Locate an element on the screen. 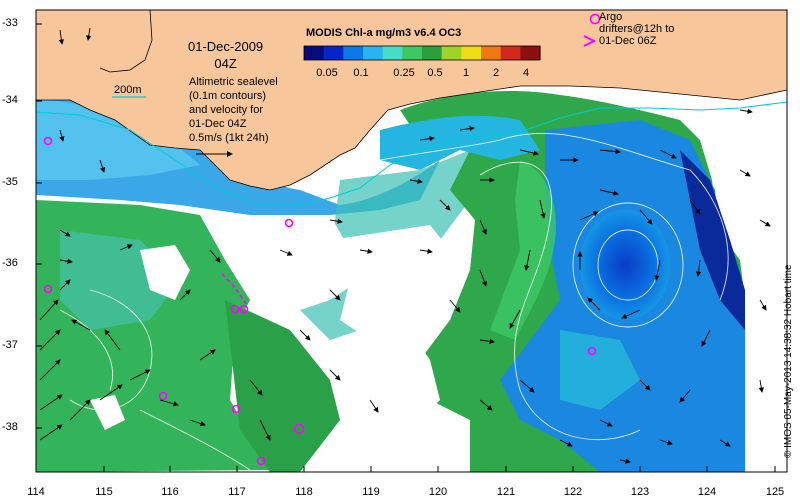  y-tick-label: -38 is located at coordinates (10, 427).